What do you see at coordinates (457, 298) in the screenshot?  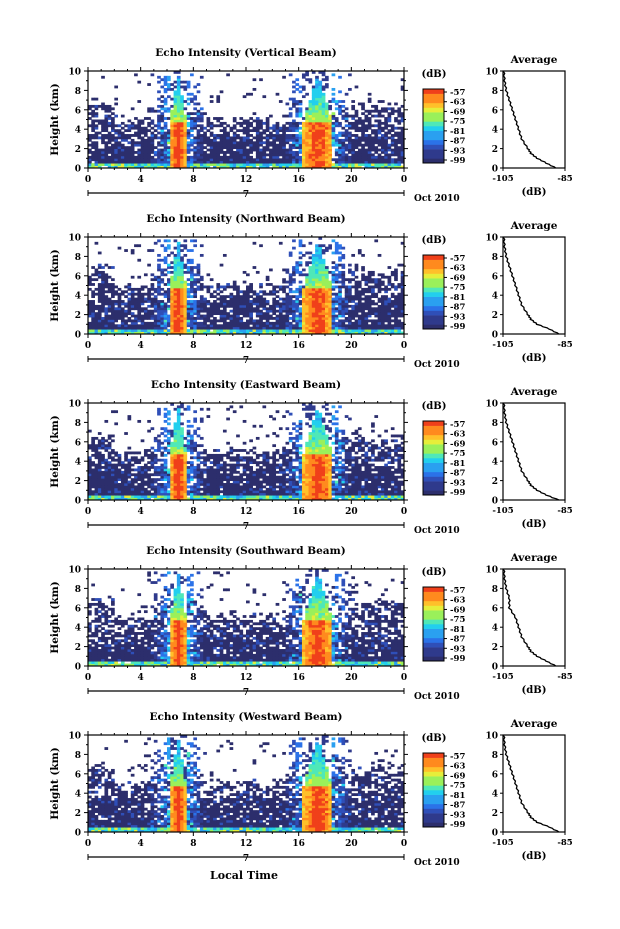 I see `colorbar-tick-label: -81` at bounding box center [457, 298].